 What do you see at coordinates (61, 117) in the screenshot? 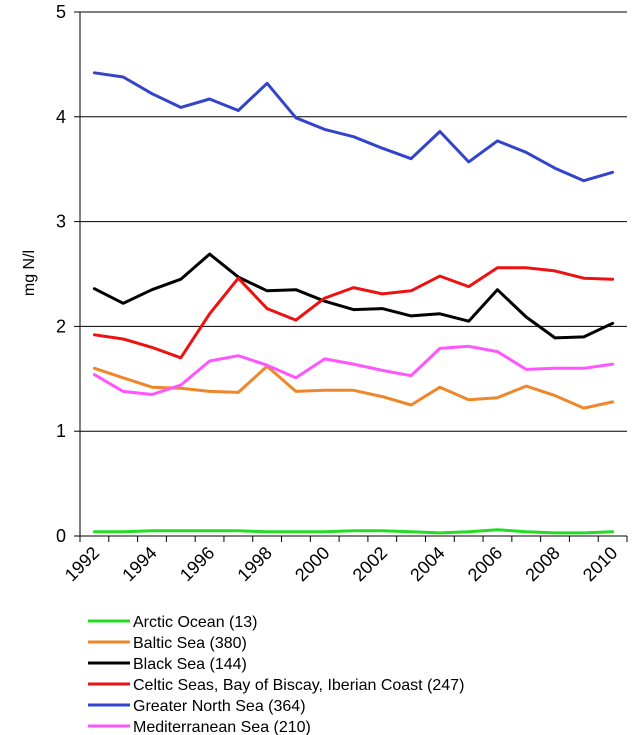
I see `y-tick-label-4: 4` at bounding box center [61, 117].